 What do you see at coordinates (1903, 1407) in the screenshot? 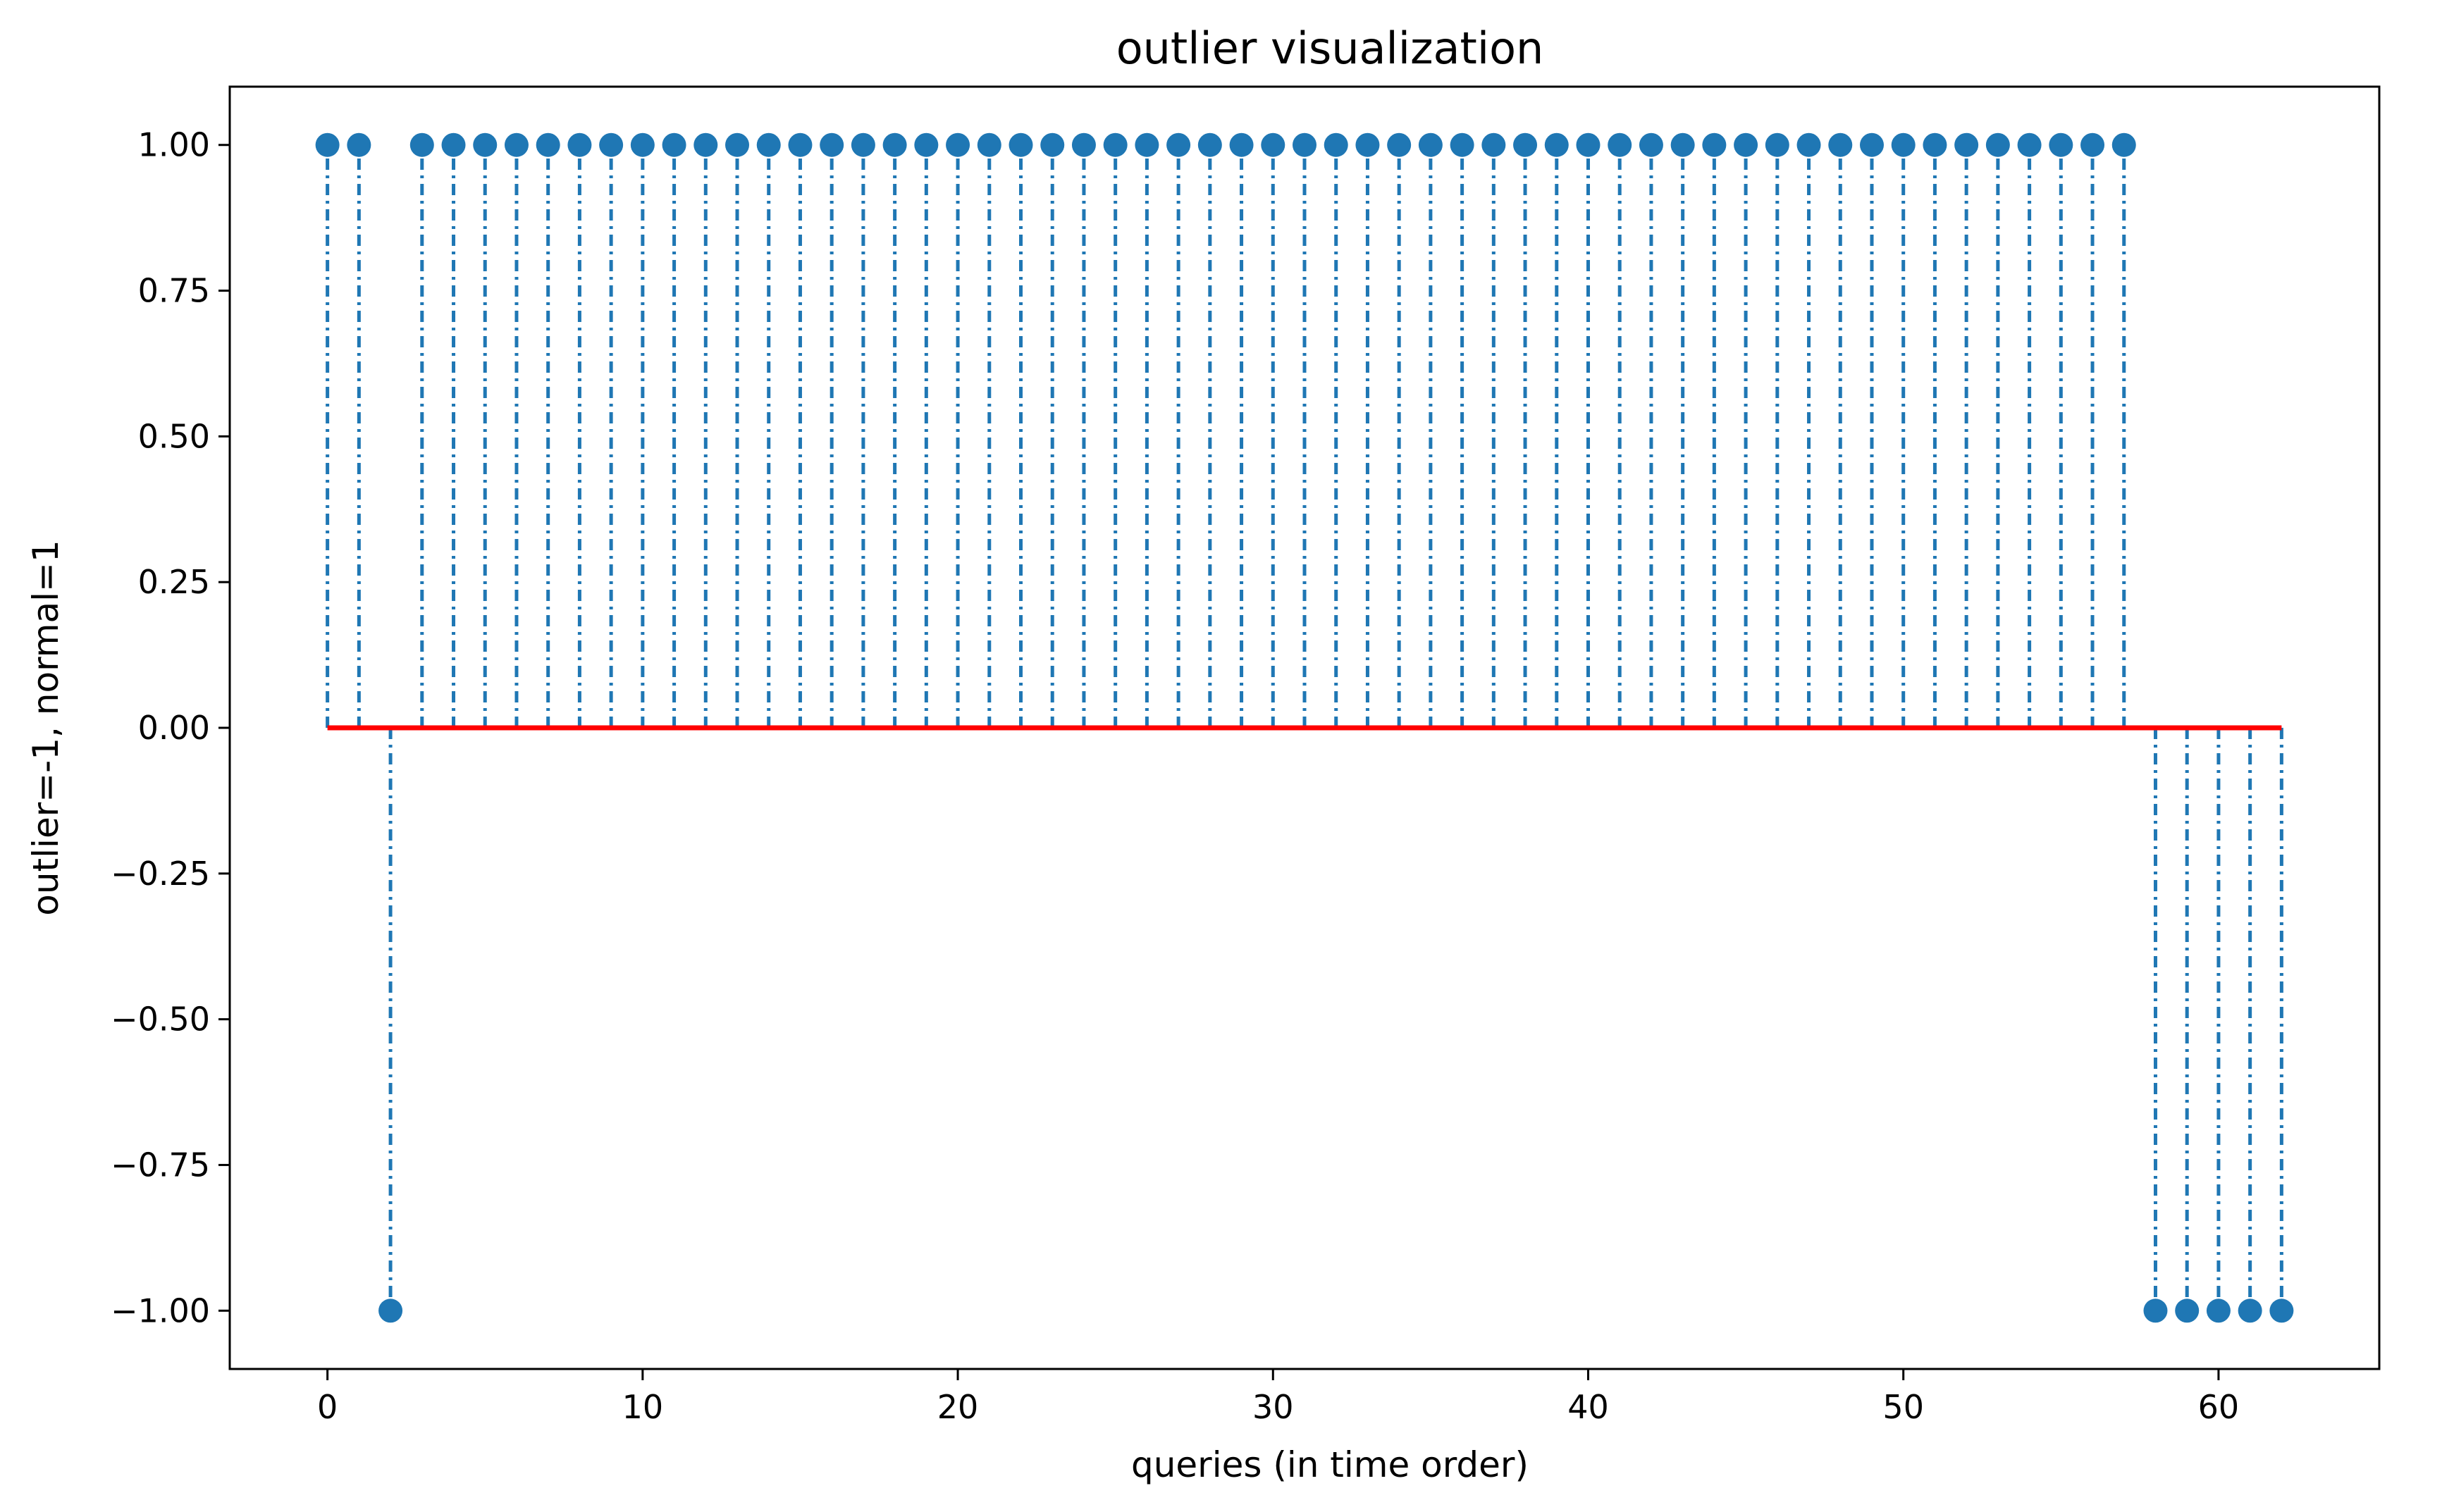
I see `x-tick-label: 50` at bounding box center [1903, 1407].